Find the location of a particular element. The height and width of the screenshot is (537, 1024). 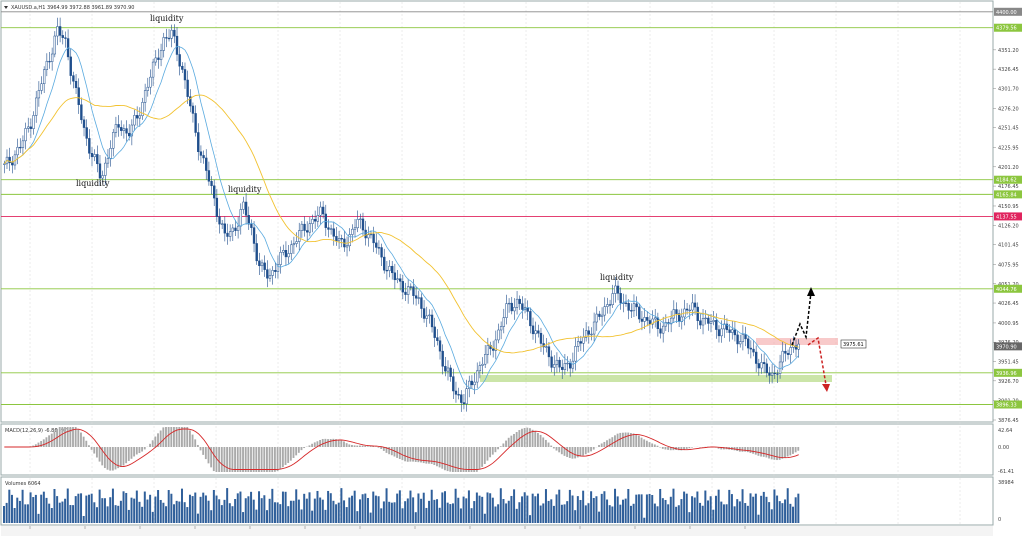

chart-menu-icon is located at coordinates (6, 7).